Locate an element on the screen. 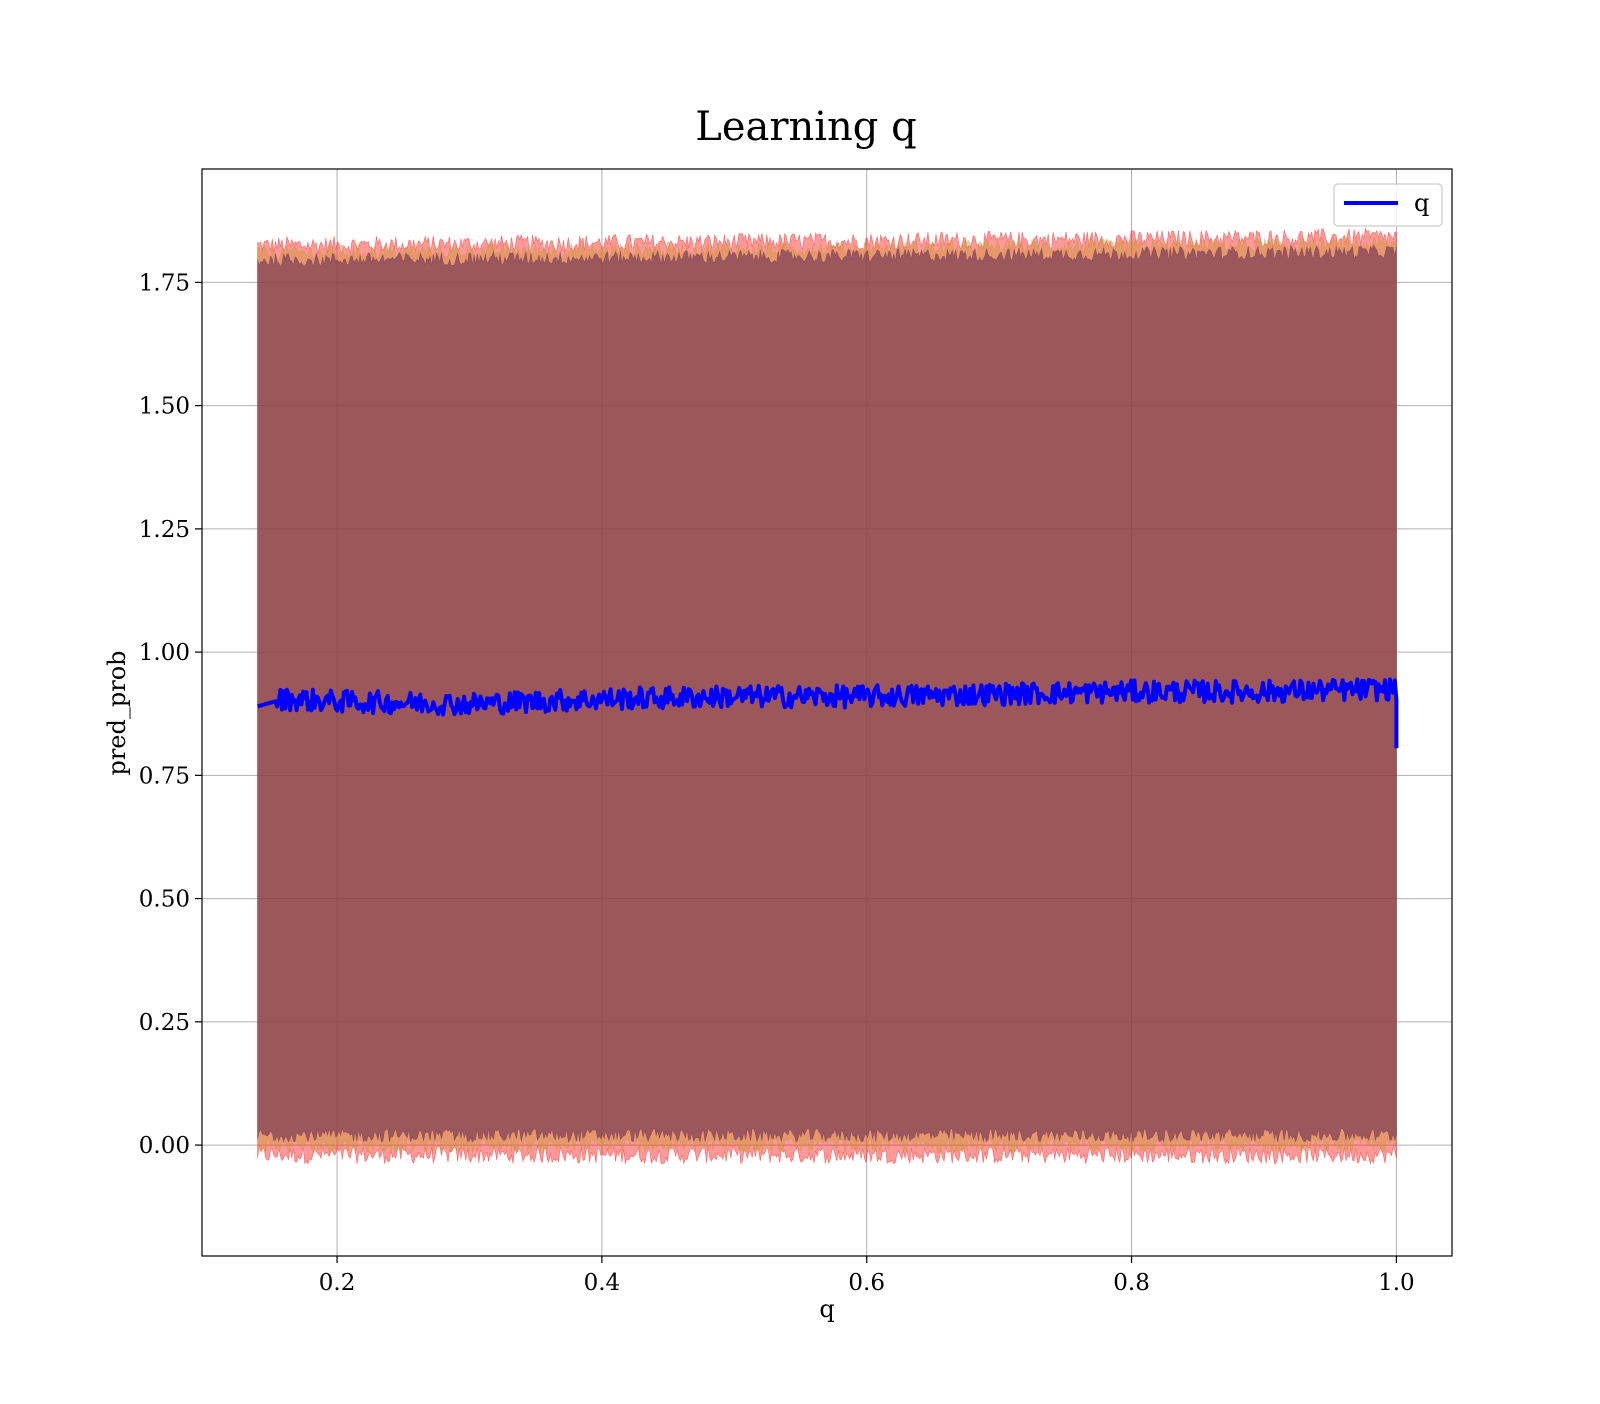  x-tick-label: 0.8 is located at coordinates (1131, 1283).